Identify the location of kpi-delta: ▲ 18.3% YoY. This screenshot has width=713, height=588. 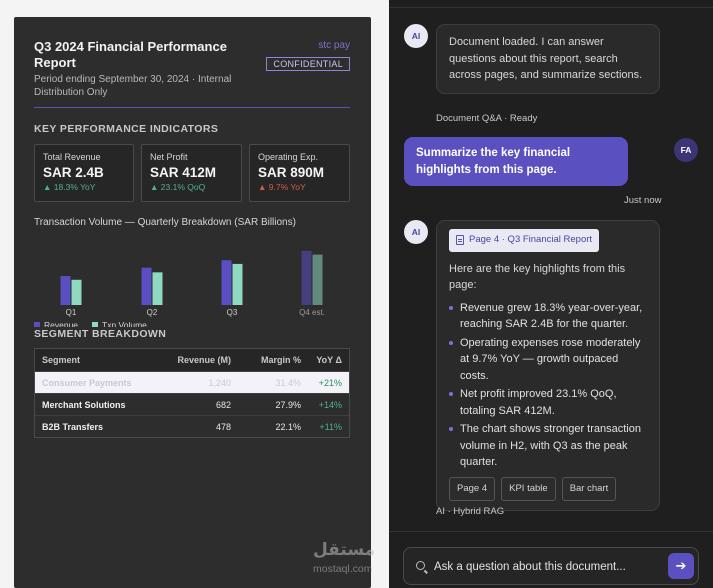
(69, 187).